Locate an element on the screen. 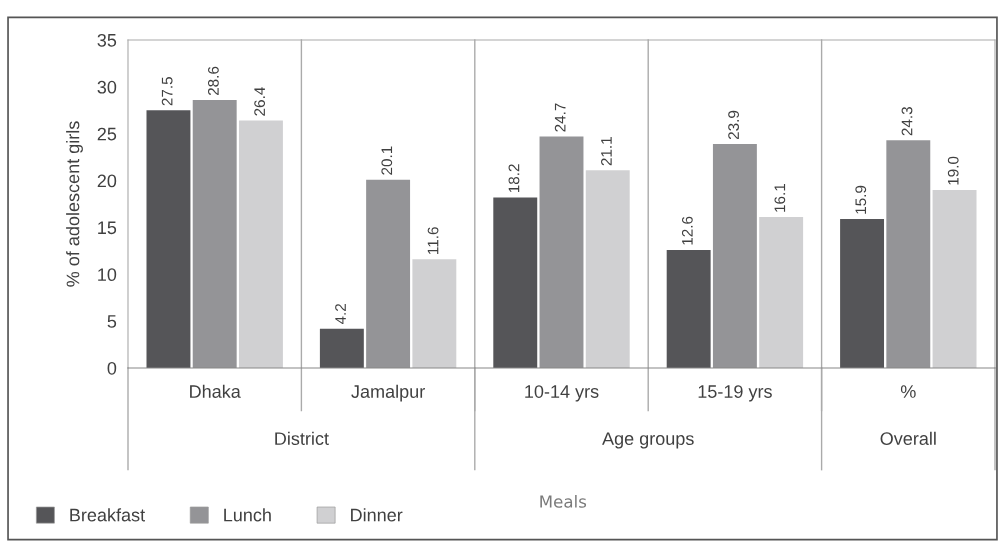 Image resolution: width=1005 pixels, height=544 pixels. text: 28.6 is located at coordinates (213, 81).